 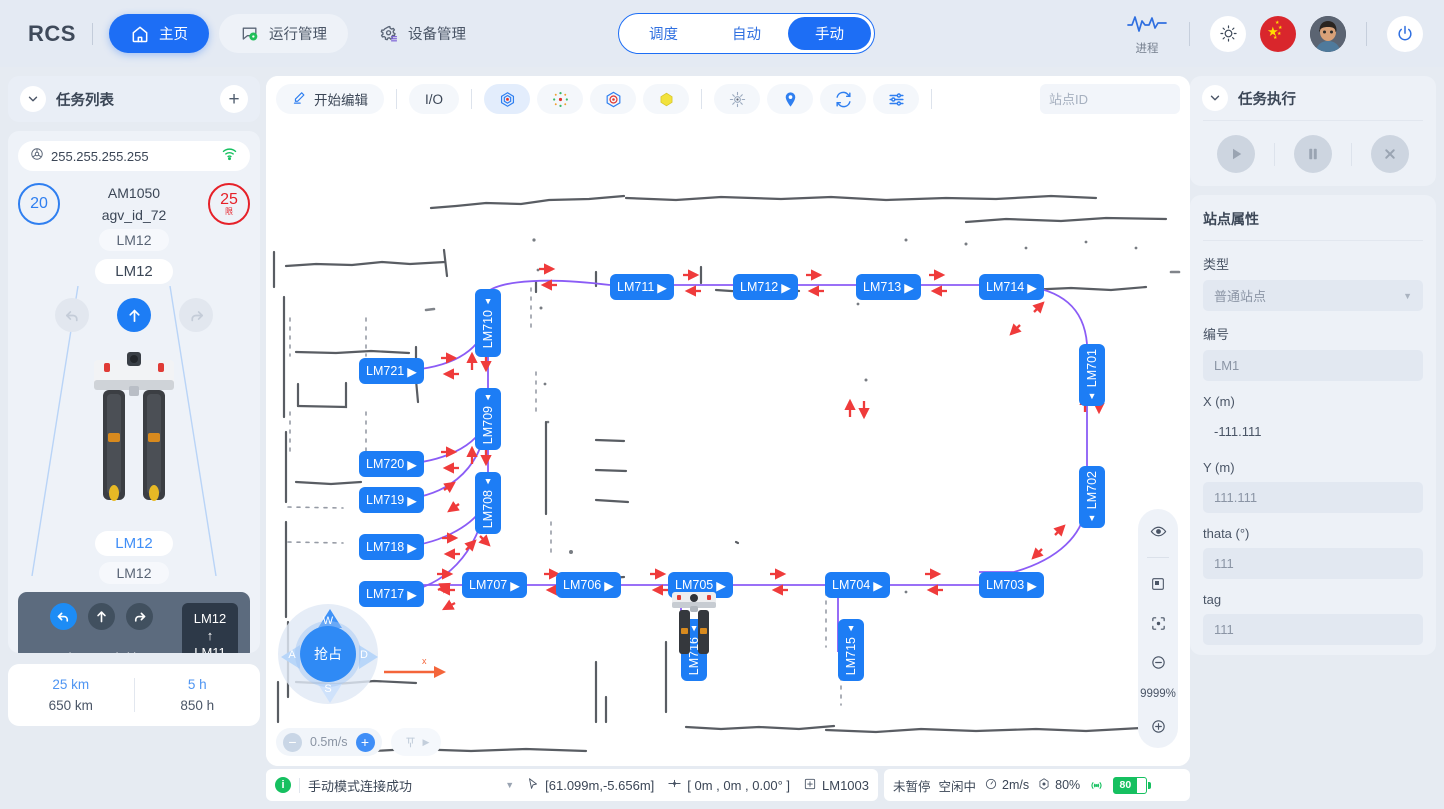 I want to click on field-y-input: 111.111, so click(x=1313, y=497).